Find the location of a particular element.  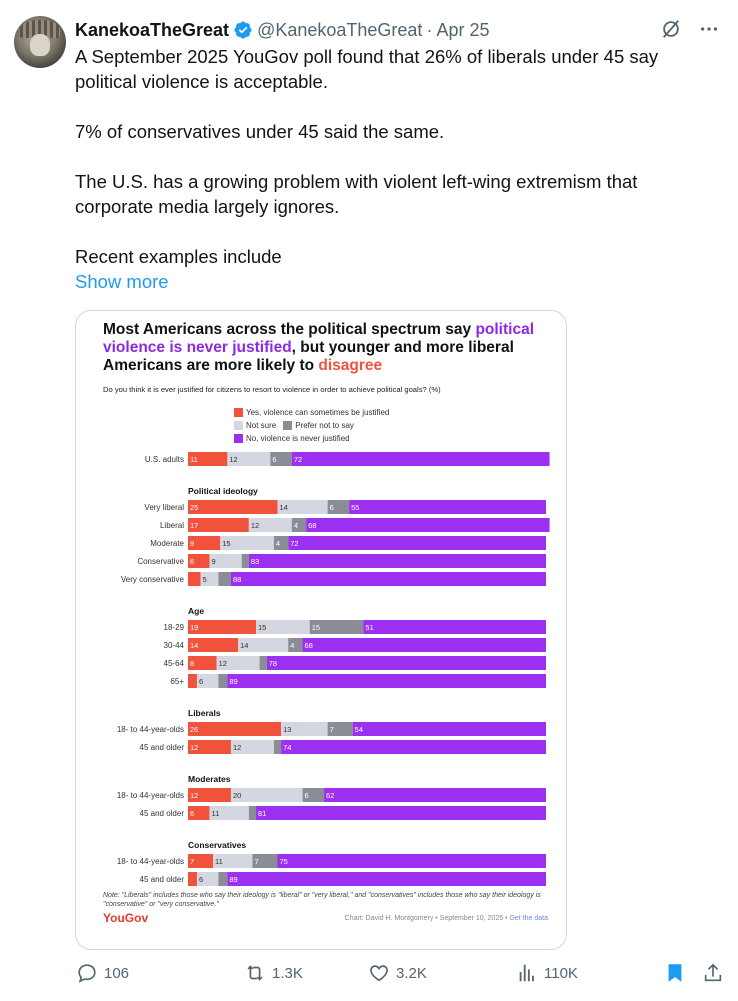

row-label: Very conservative is located at coordinates (153, 579).